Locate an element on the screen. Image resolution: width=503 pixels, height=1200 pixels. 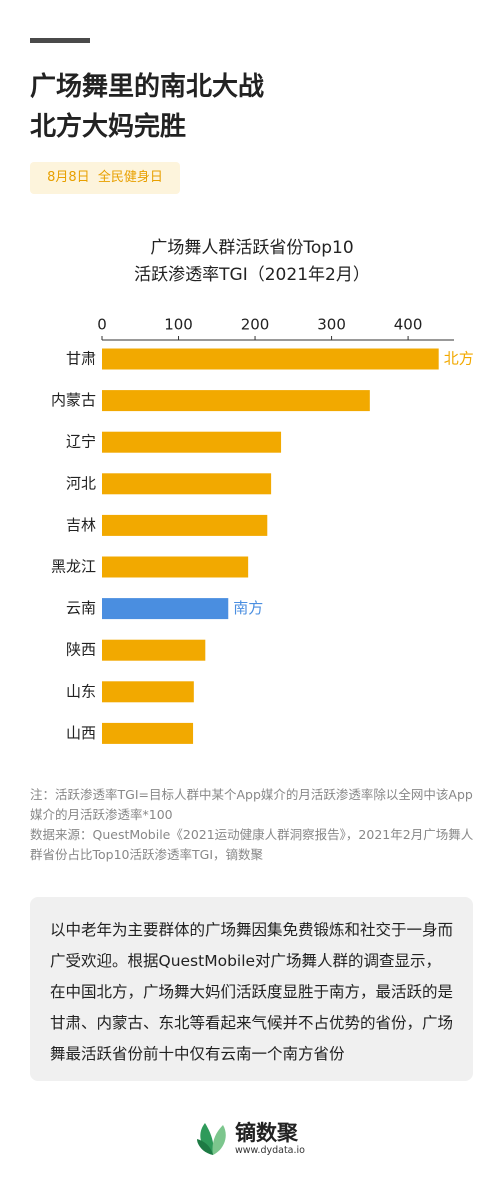
tag: 8月8日 全民健身日 is located at coordinates (105, 178).